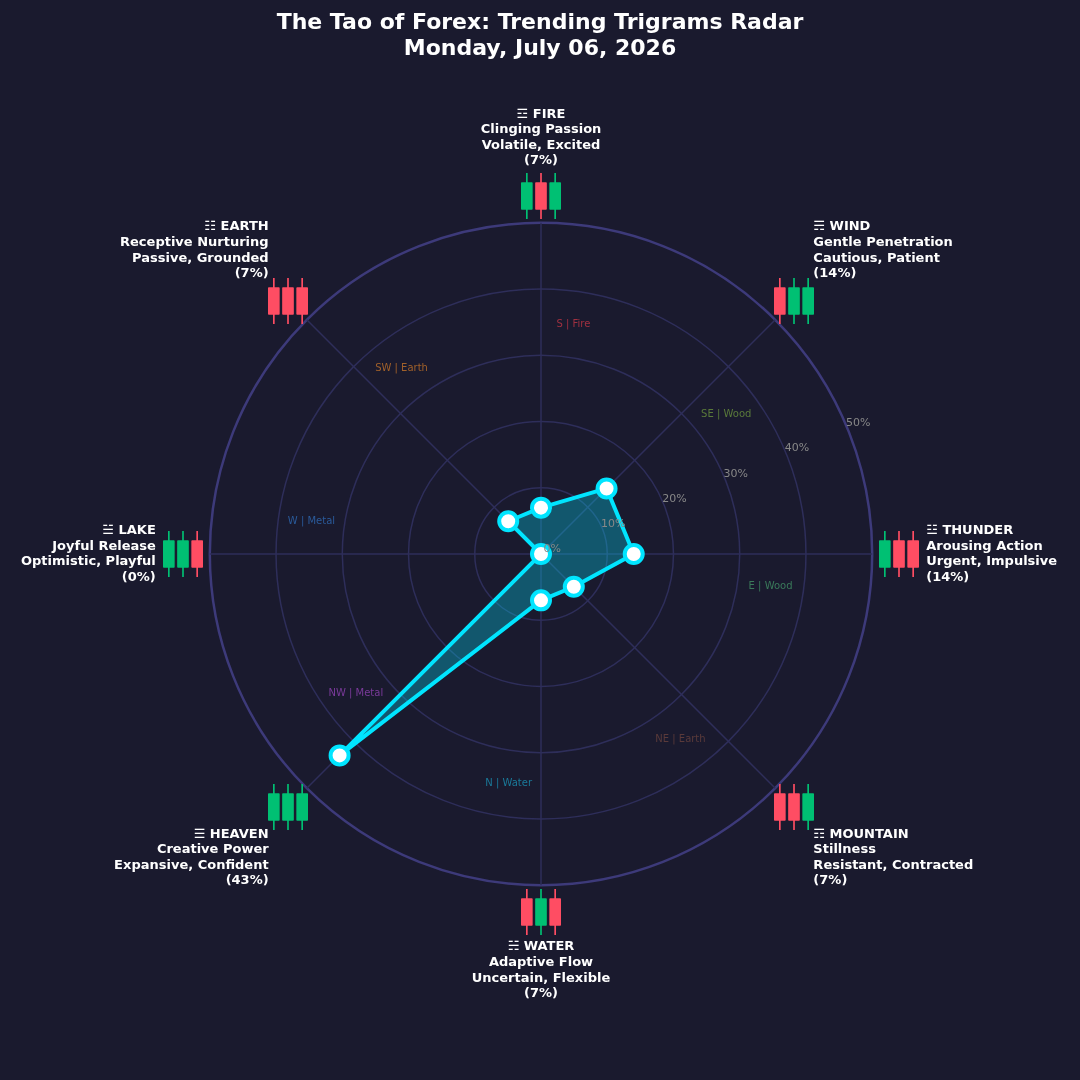 This screenshot has width=1080, height=1080. I want to click on spoke-label: ☱ LAKE Joyful Release Optimistic, Playful (0%), so click(88, 552).